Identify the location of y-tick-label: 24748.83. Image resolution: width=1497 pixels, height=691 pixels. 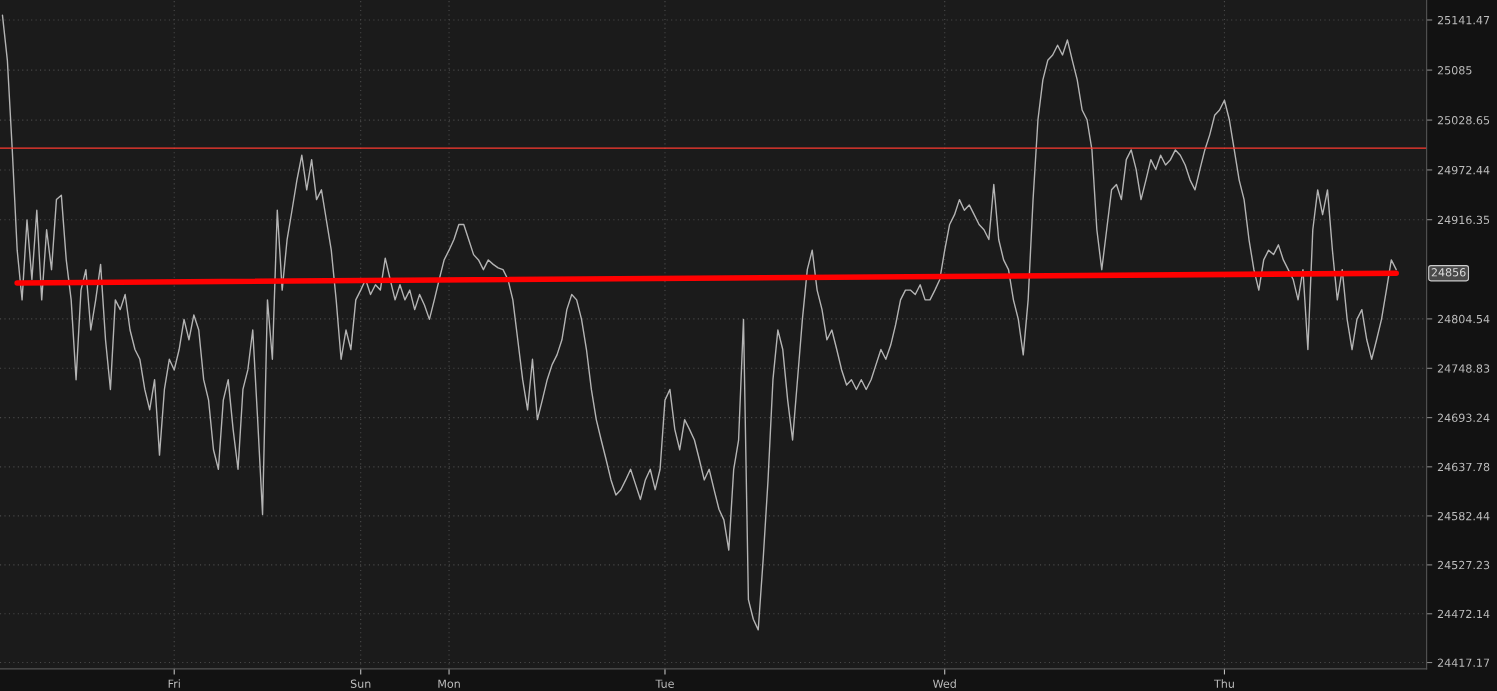
(1463, 368).